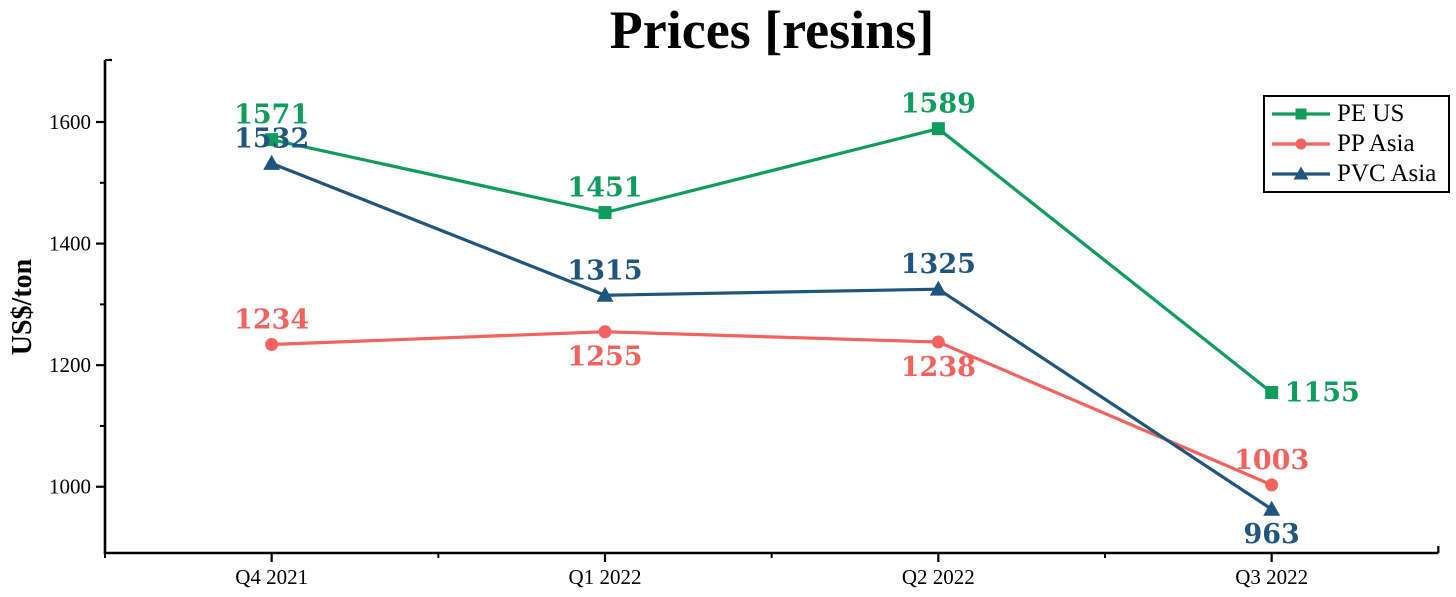 The height and width of the screenshot is (597, 1456). Describe the element at coordinates (70, 365) in the screenshot. I see `y-axis-tick-label: 1200` at that location.